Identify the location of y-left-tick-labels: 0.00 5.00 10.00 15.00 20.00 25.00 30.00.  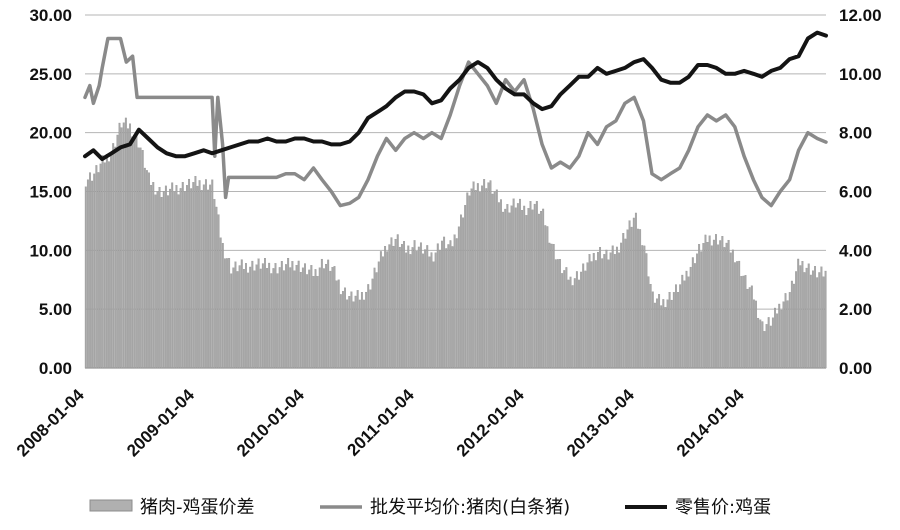
(50, 192).